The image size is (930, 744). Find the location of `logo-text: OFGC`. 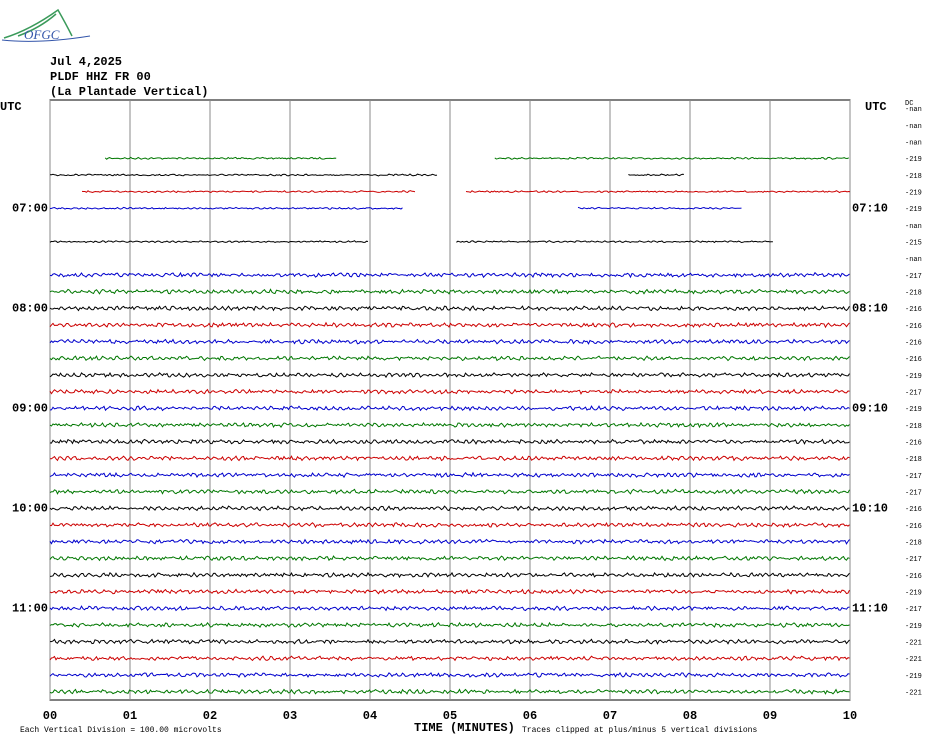

logo-text: OFGC is located at coordinates (42, 34).